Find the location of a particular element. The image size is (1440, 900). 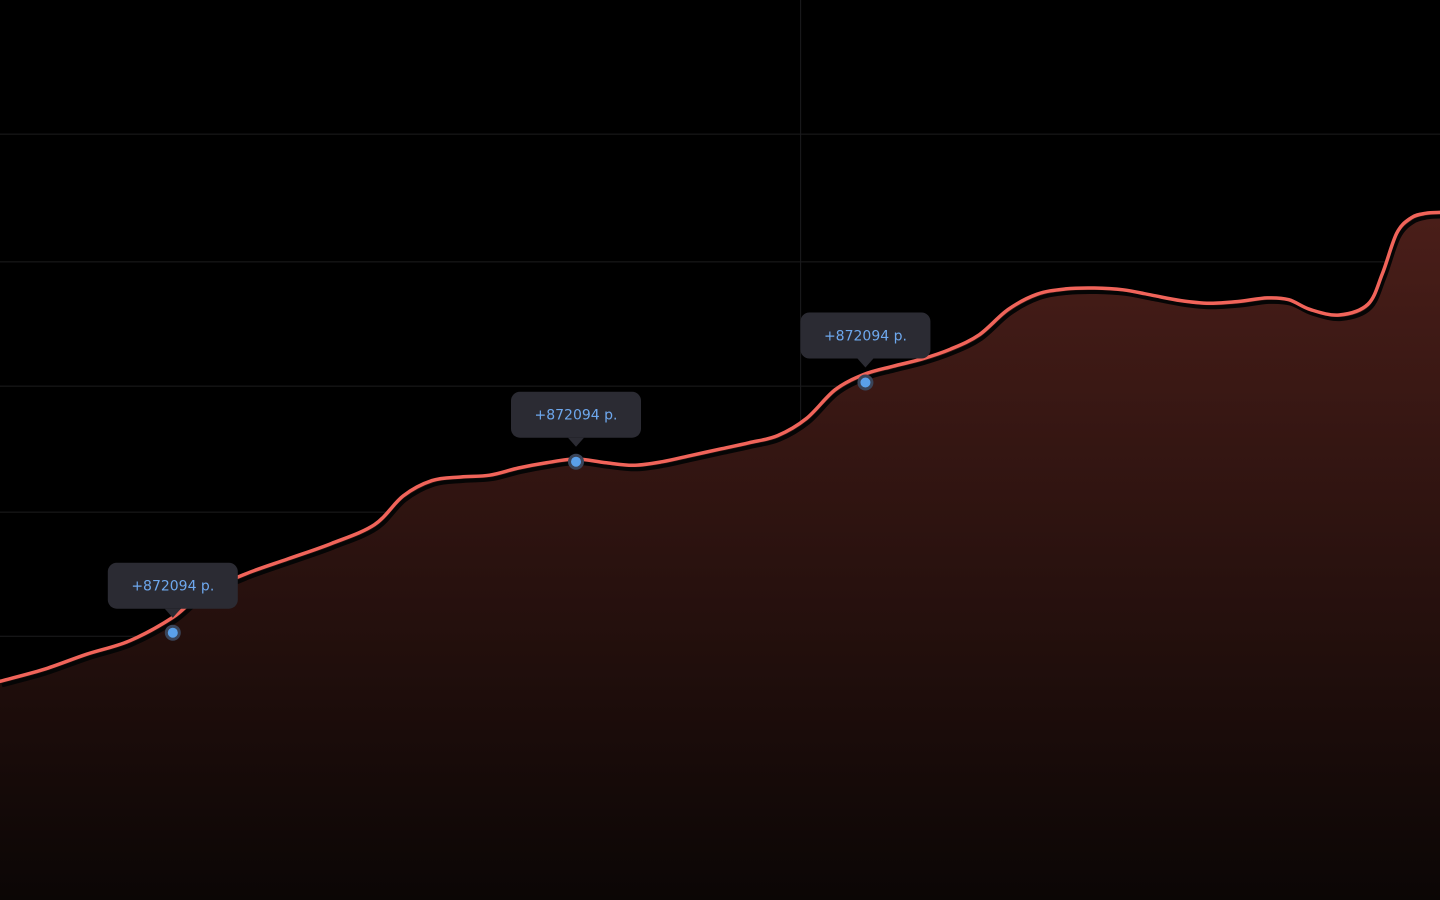

annotation-3: +872094 р. is located at coordinates (865, 351).